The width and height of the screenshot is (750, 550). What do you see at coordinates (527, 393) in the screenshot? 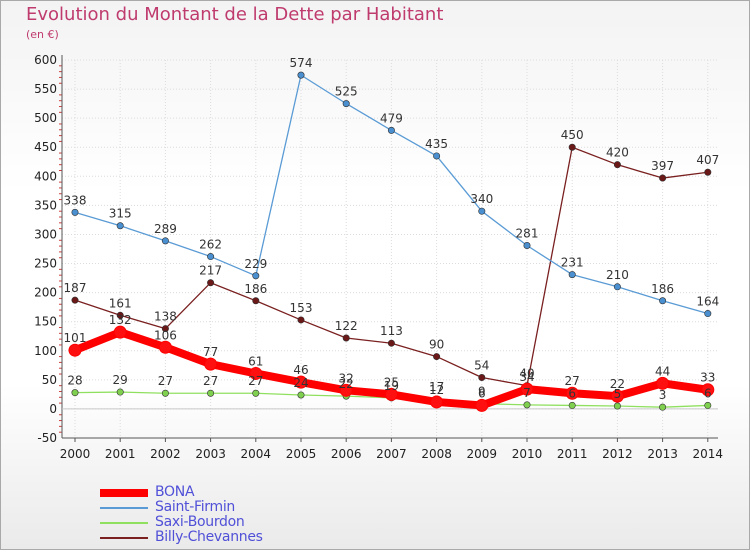
I see `data-label: 7` at bounding box center [527, 393].